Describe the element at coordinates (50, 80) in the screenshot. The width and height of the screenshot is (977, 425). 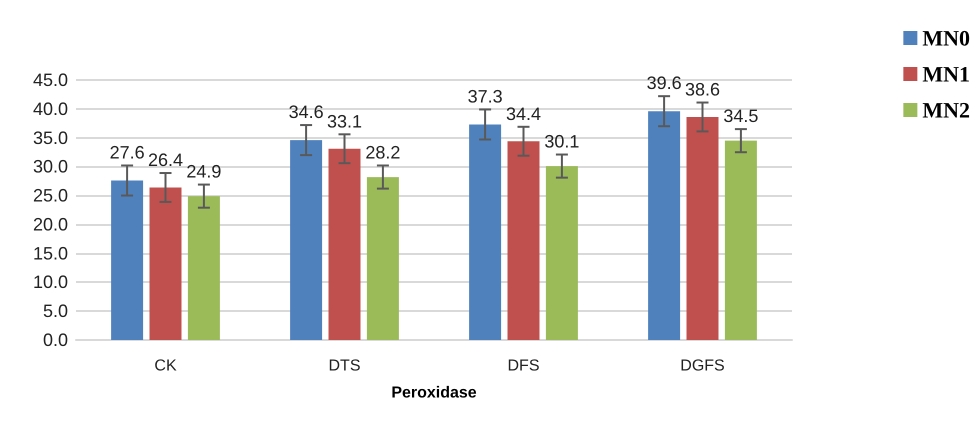
I see `y-tick-label: 45.0` at that location.